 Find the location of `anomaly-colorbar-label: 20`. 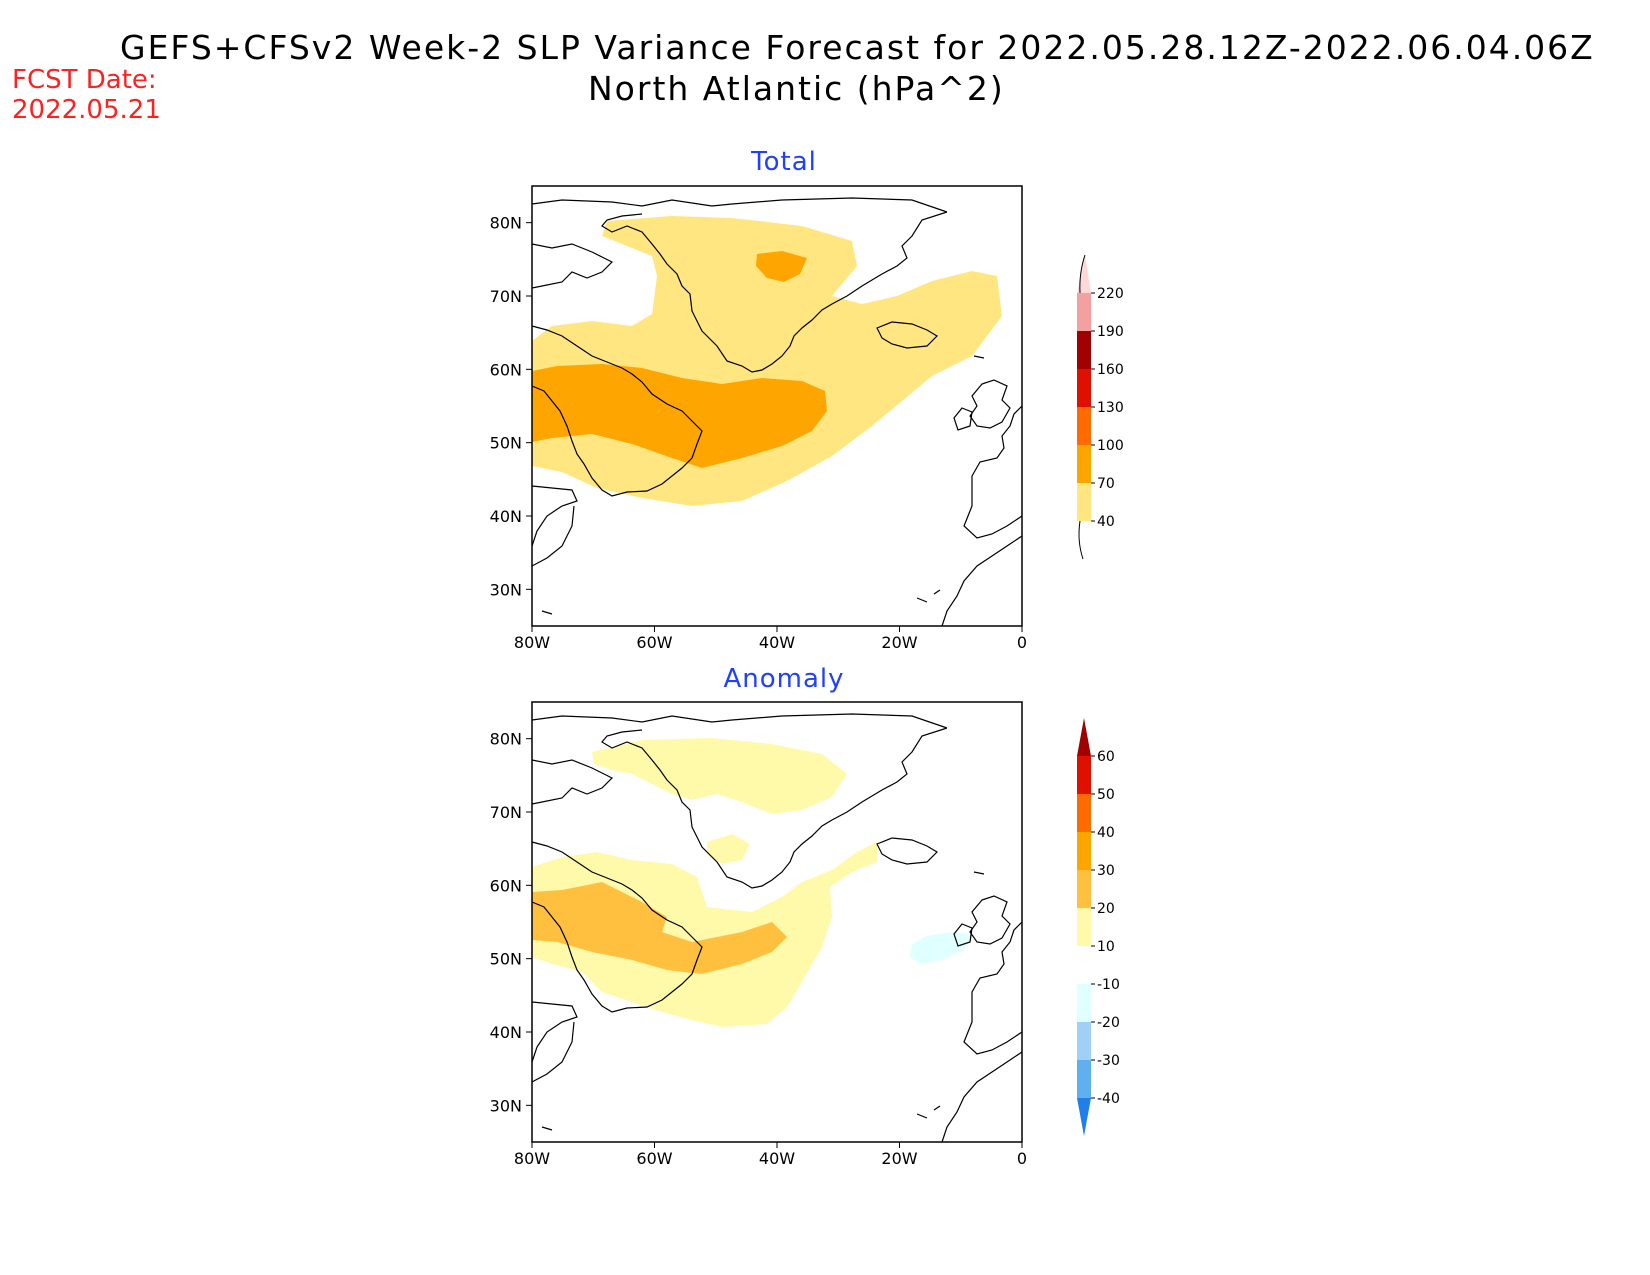

anomaly-colorbar-label: 20 is located at coordinates (1106, 909).